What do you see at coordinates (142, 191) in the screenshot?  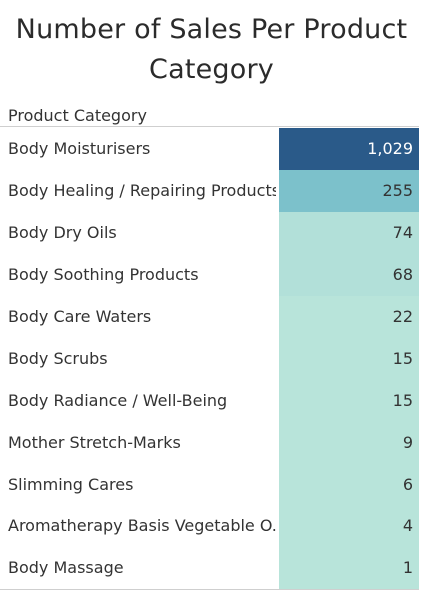 I see `category-label: Body Healing / Repairing Products` at bounding box center [142, 191].